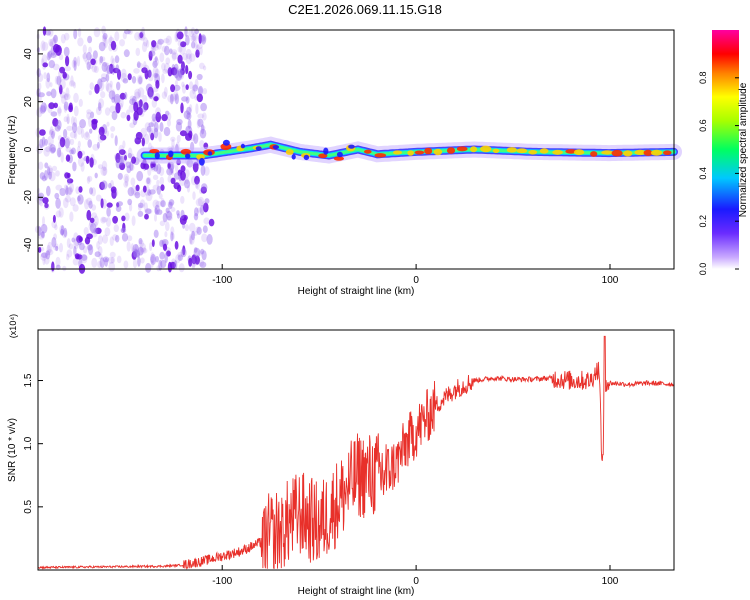 Image resolution: width=750 pixels, height=600 pixels. I want to click on spectrogram-y-label: Frequency (Hz), so click(12, 150).